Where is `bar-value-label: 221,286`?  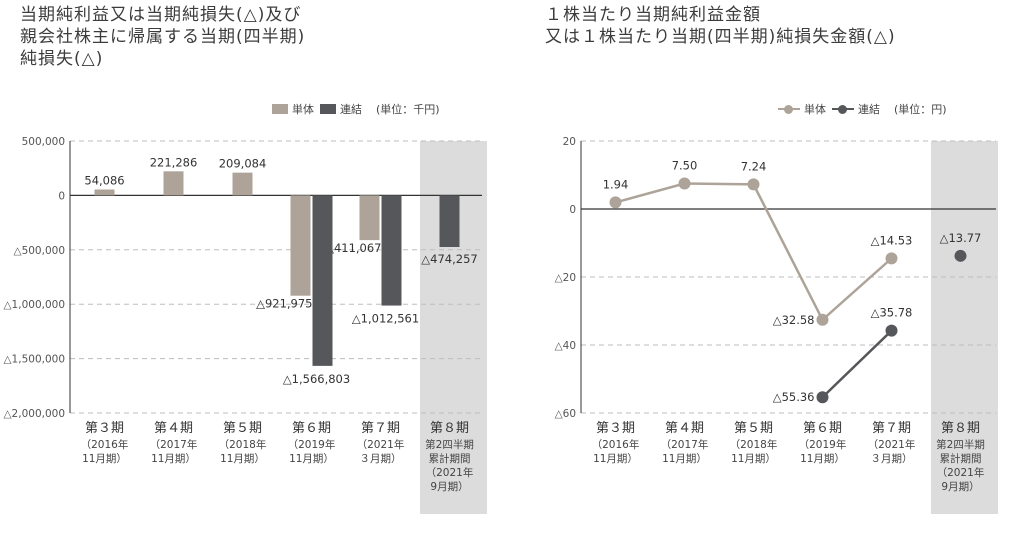 bar-value-label: 221,286 is located at coordinates (174, 162).